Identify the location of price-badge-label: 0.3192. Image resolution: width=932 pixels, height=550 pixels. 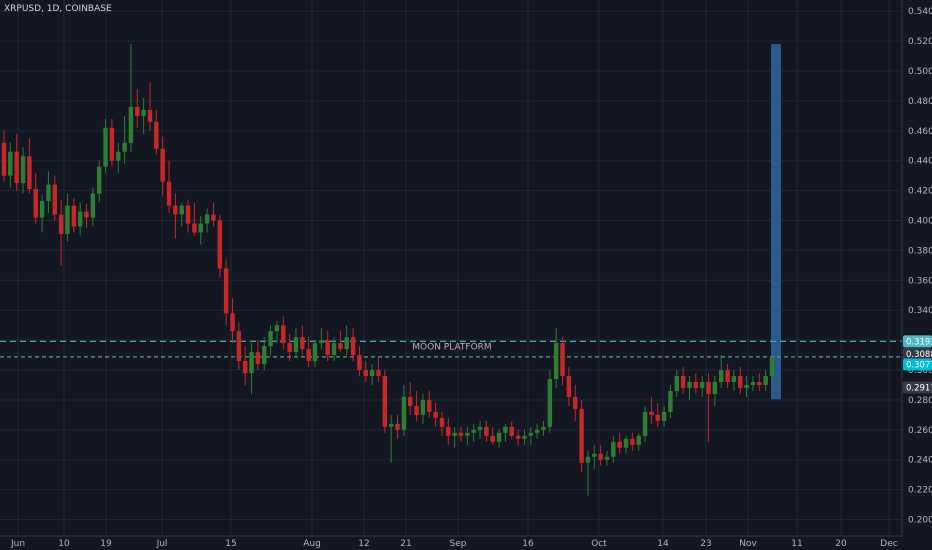
(919, 342).